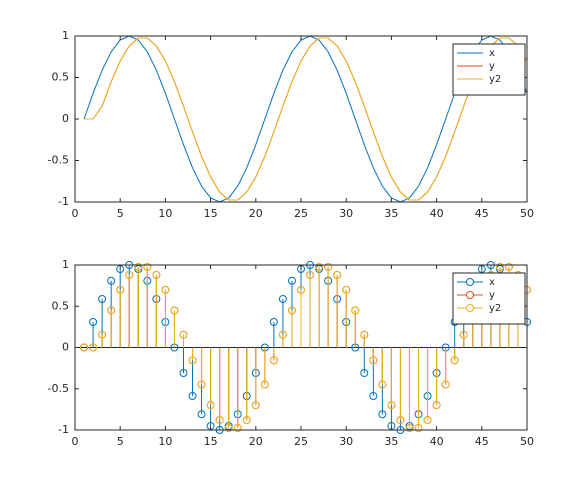 Image resolution: width=580 pixels, height=482 pixels. Describe the element at coordinates (211, 213) in the screenshot. I see `x-tick-label: 15` at that location.